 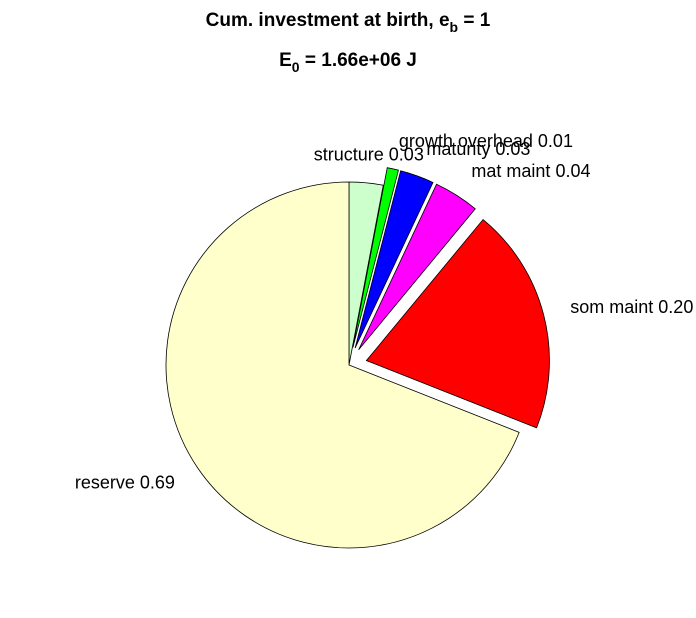 I want to click on slice-name: maturity, so click(x=458, y=149).